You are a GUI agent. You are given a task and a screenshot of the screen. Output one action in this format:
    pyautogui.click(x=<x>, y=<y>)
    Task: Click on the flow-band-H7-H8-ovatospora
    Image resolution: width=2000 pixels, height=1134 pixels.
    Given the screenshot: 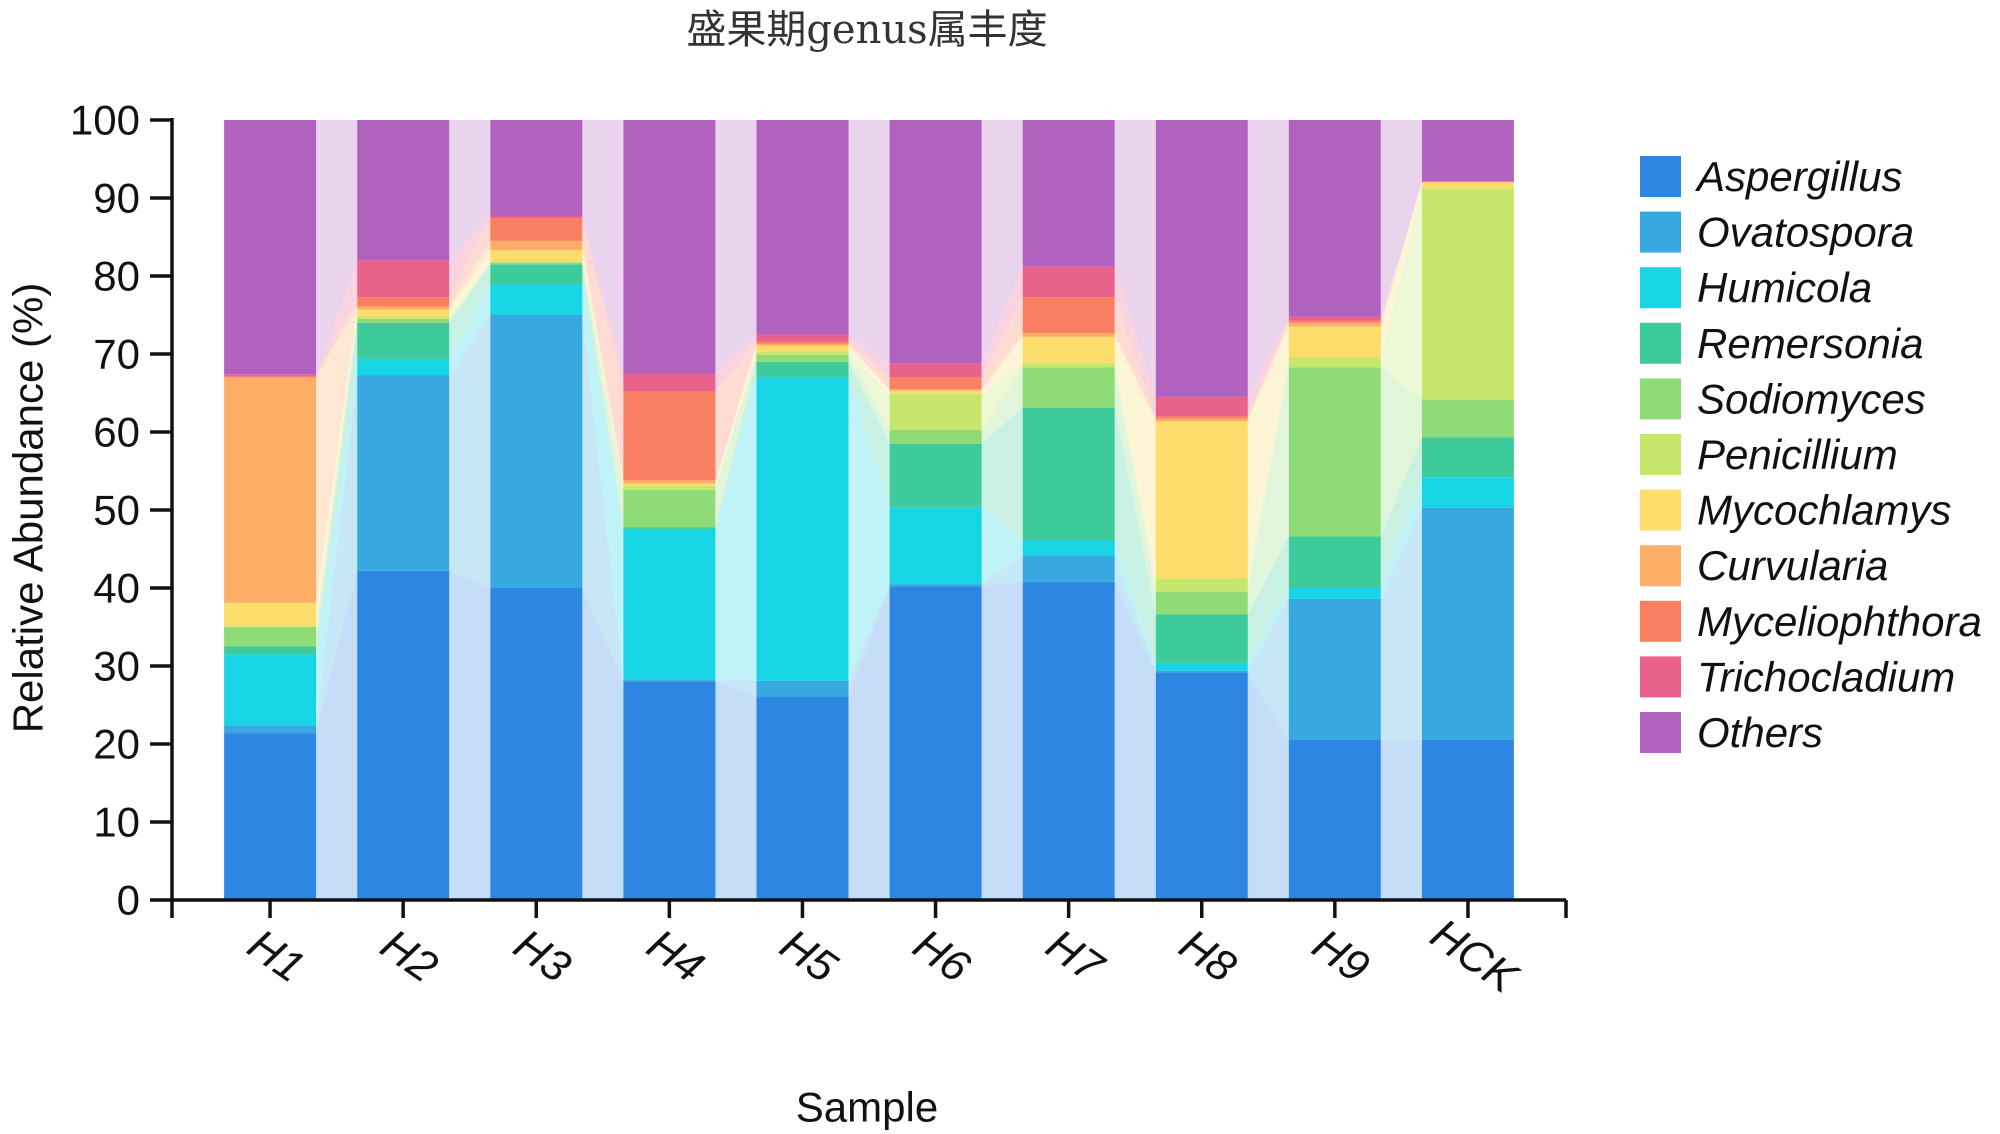 What is the action you would take?
    pyautogui.click(x=1135, y=614)
    